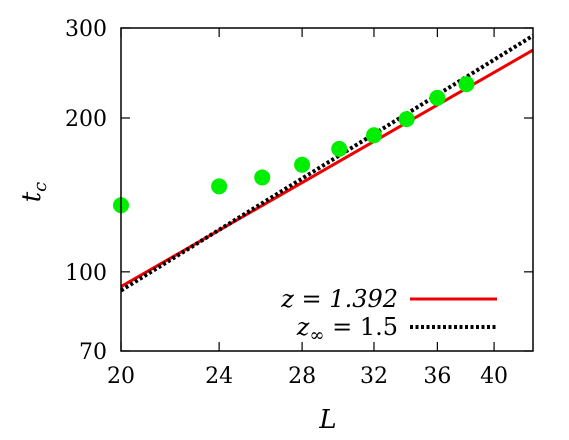 The image size is (569, 440). I want to click on y-tick-label: 70, so click(93, 352).